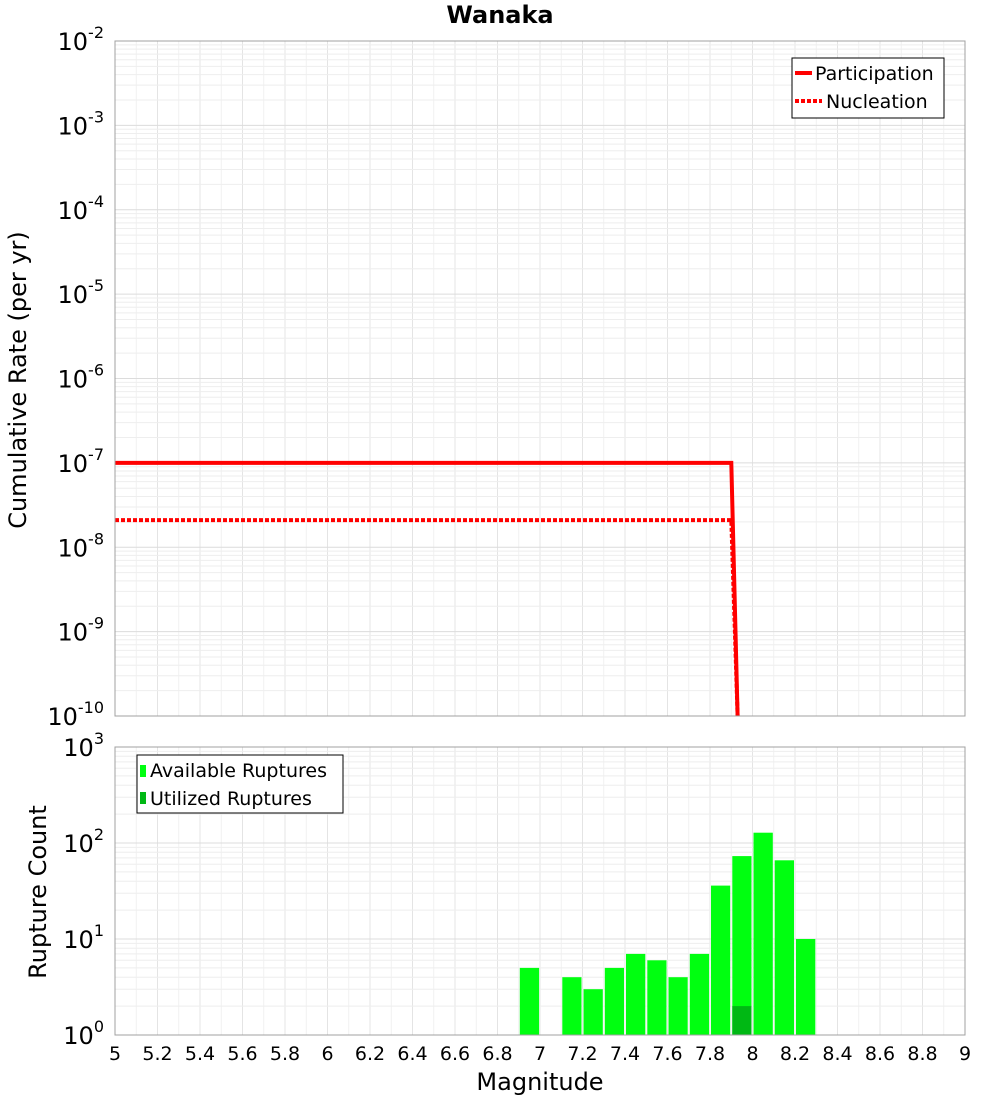 The width and height of the screenshot is (1000, 1100). I want to click on y-tick-label: 10⁻⁴, so click(81, 208).